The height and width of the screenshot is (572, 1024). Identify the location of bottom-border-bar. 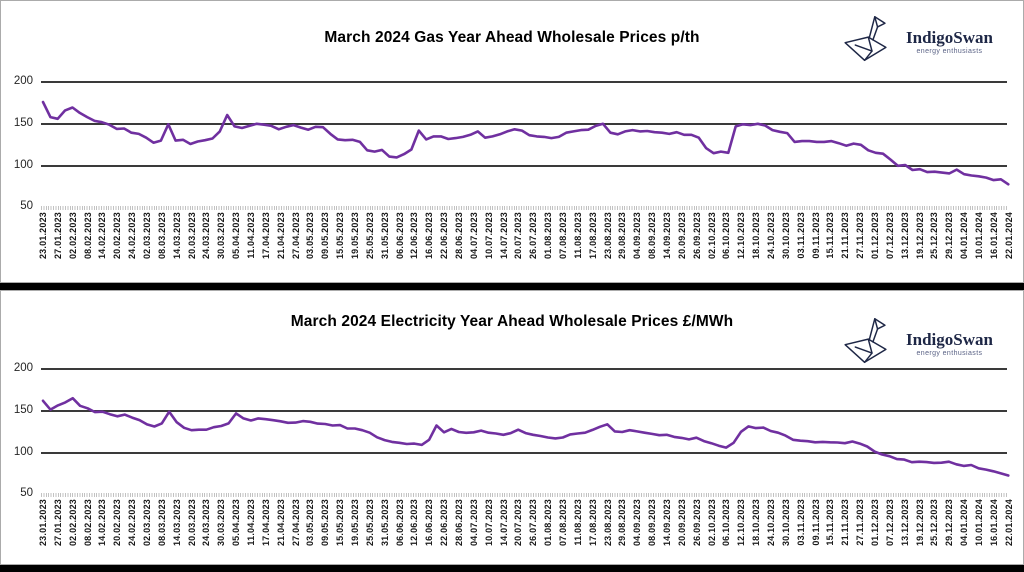
(512, 568).